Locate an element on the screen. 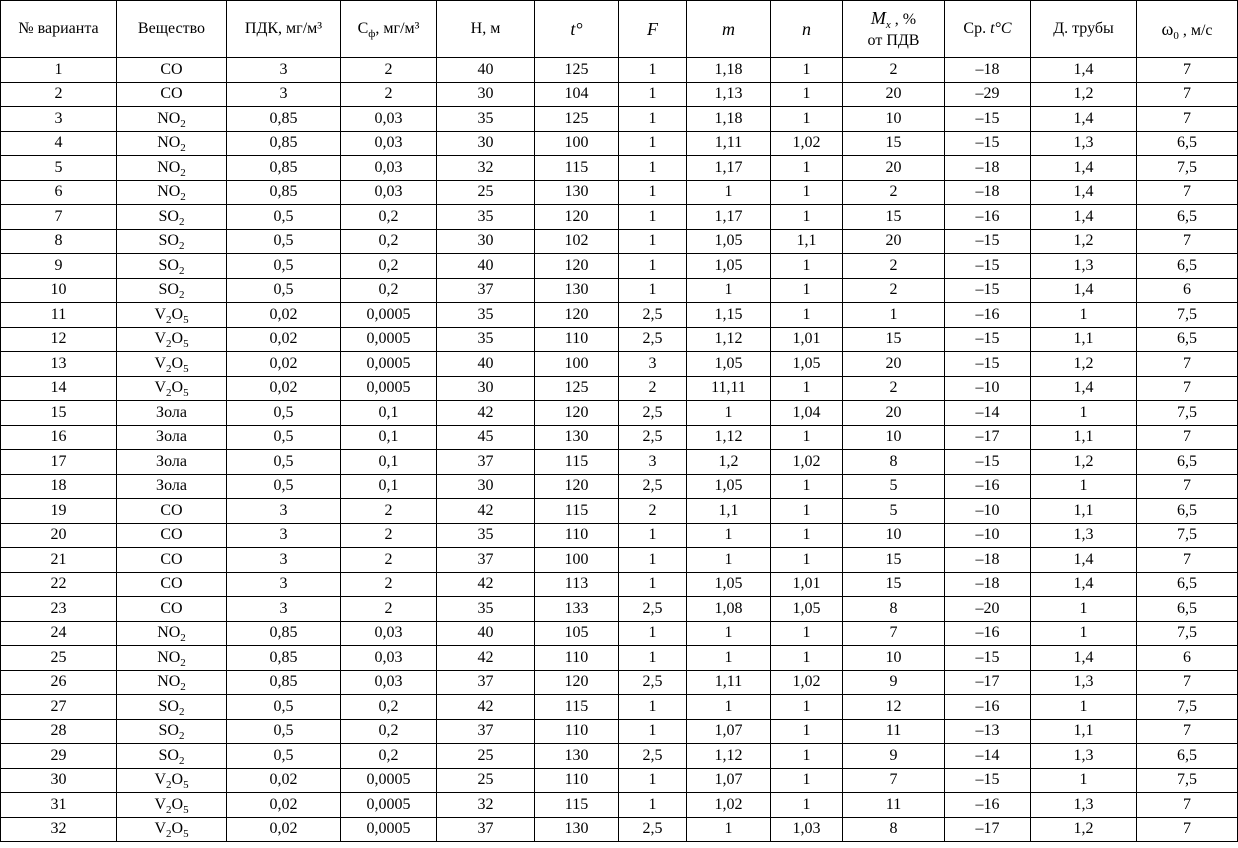 This screenshot has height=848, width=1238. cell-t: 104 is located at coordinates (576, 94).